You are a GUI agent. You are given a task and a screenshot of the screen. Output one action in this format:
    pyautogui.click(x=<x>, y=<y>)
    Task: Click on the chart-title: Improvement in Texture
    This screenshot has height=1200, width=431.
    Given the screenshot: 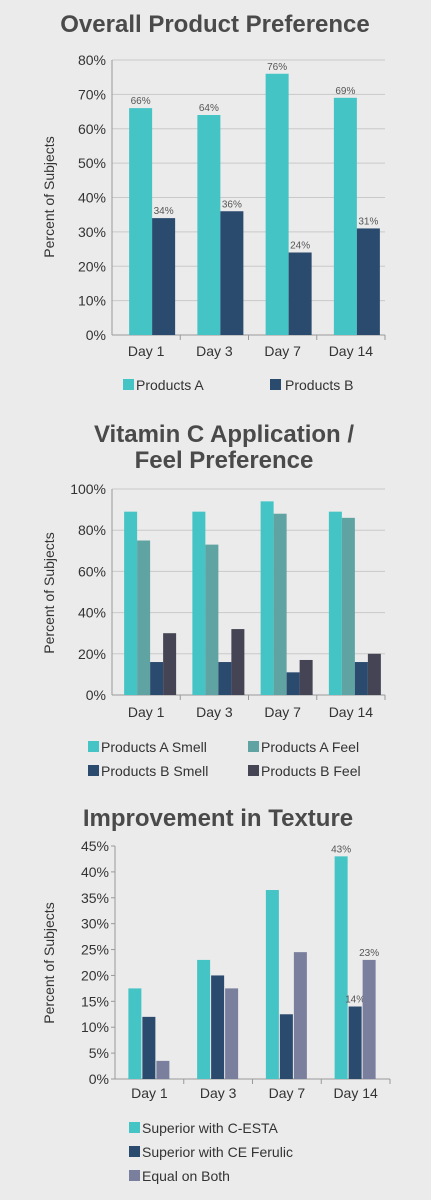 What is the action you would take?
    pyautogui.click(x=218, y=818)
    